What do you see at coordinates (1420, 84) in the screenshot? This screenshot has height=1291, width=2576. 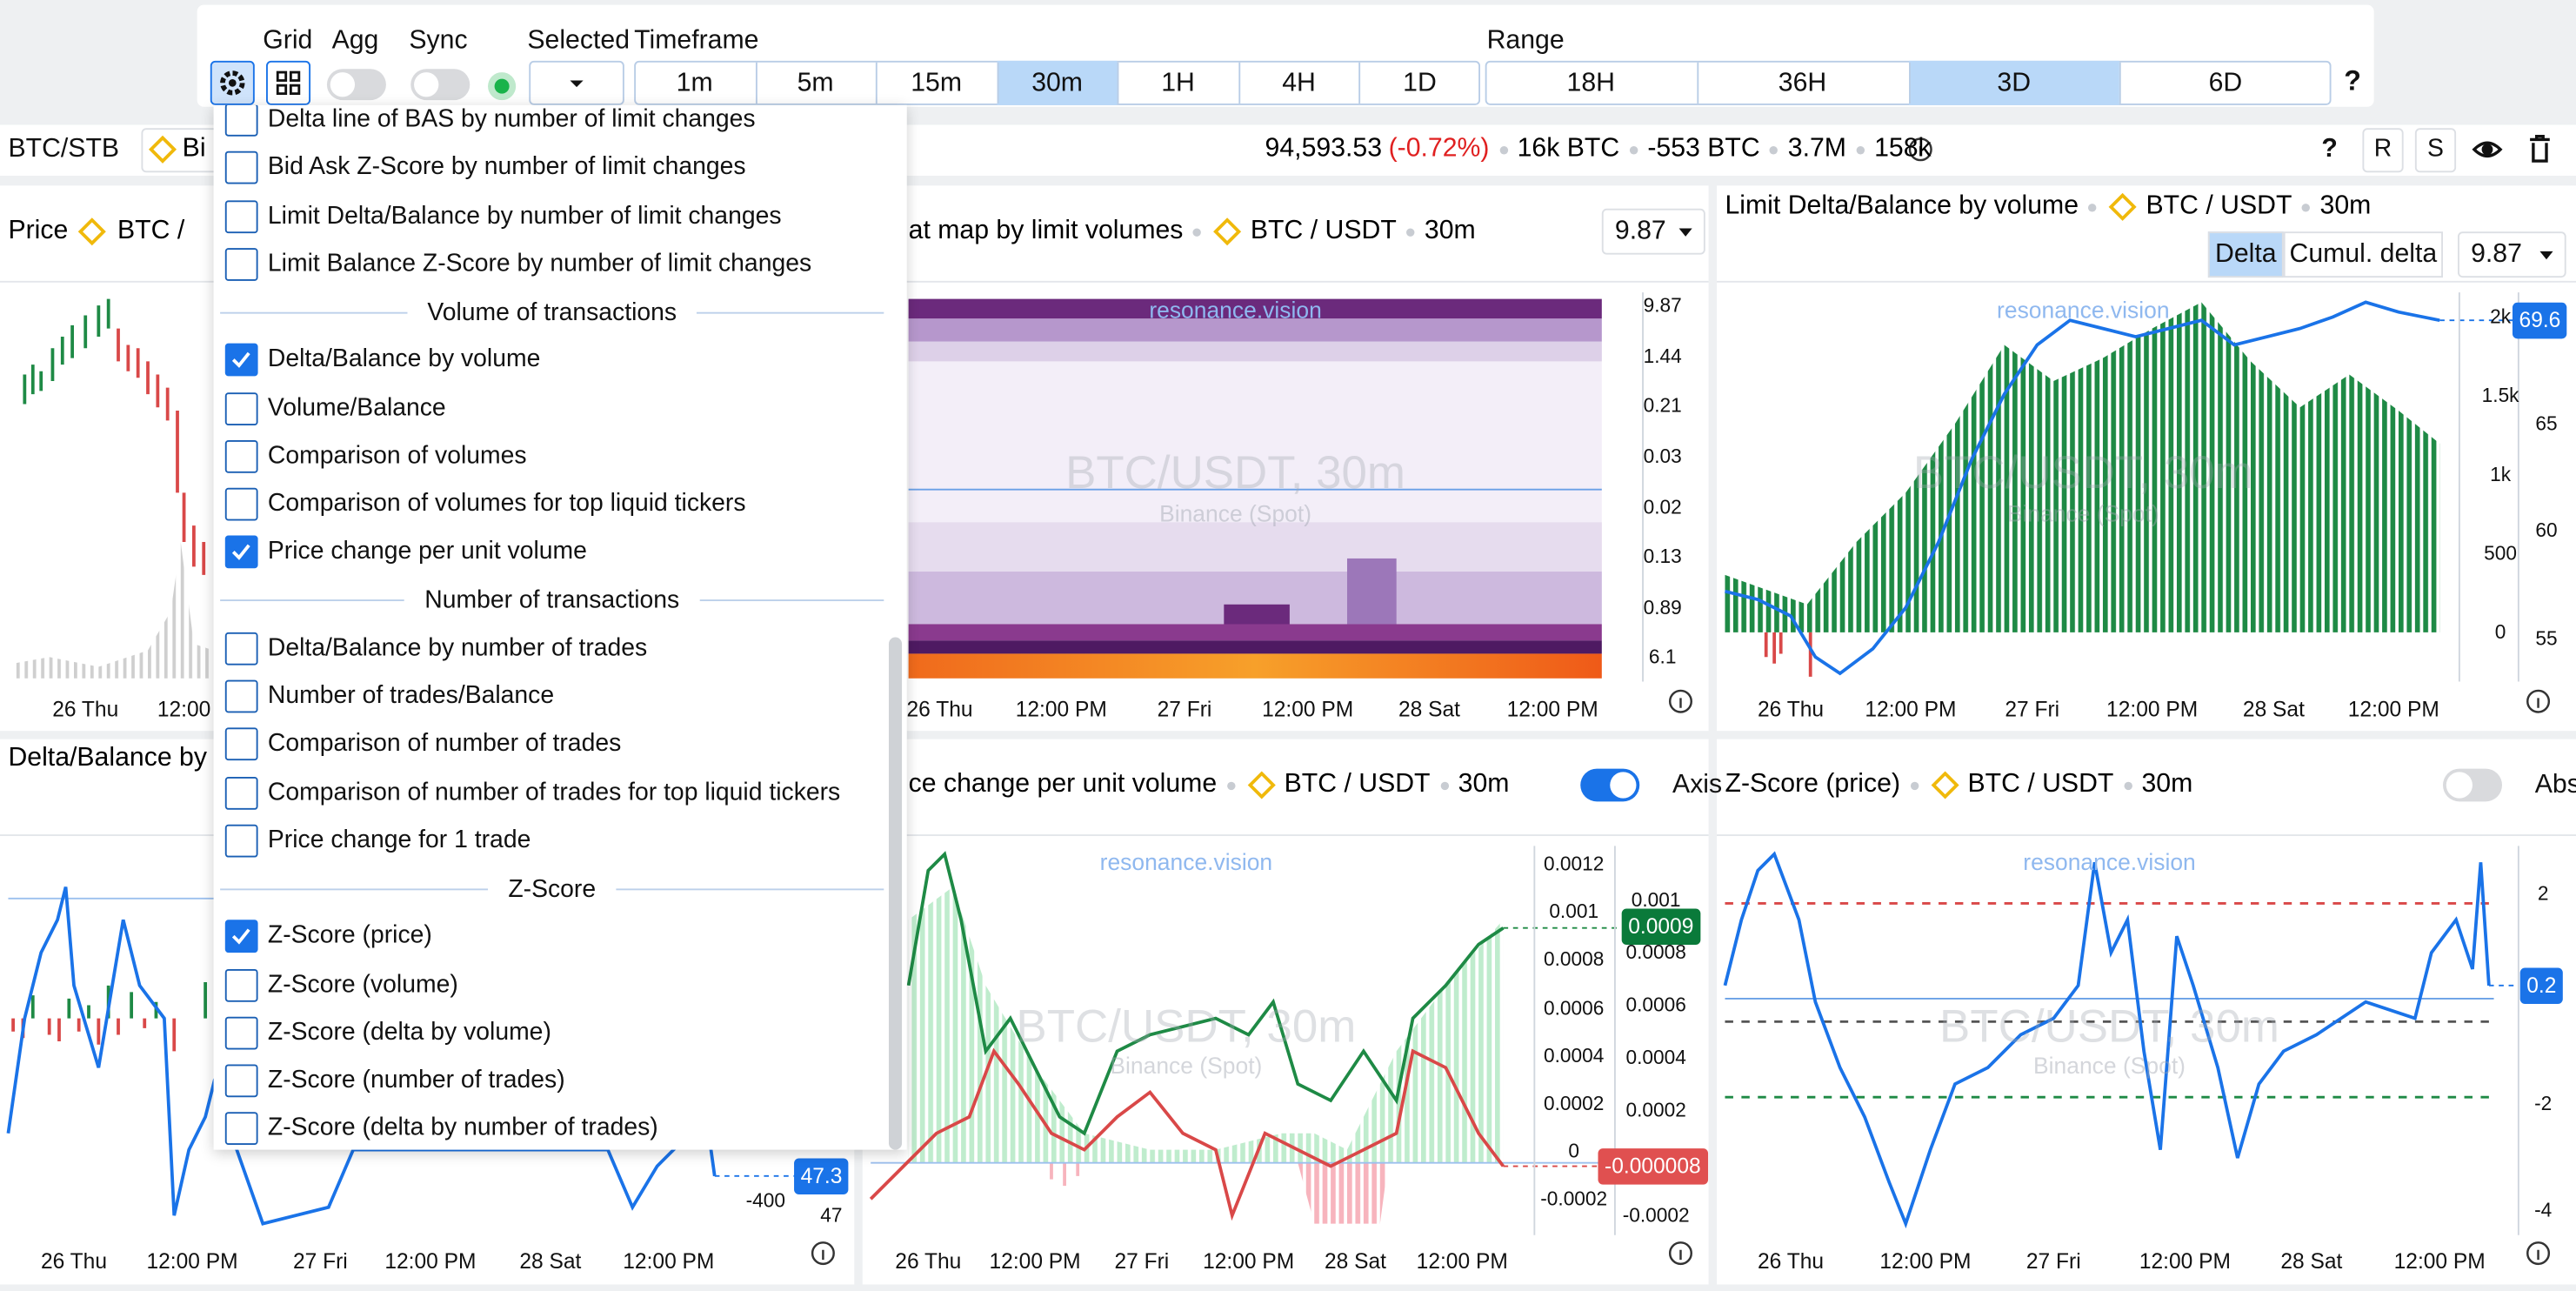 I see `timeframe-button: 1D` at bounding box center [1420, 84].